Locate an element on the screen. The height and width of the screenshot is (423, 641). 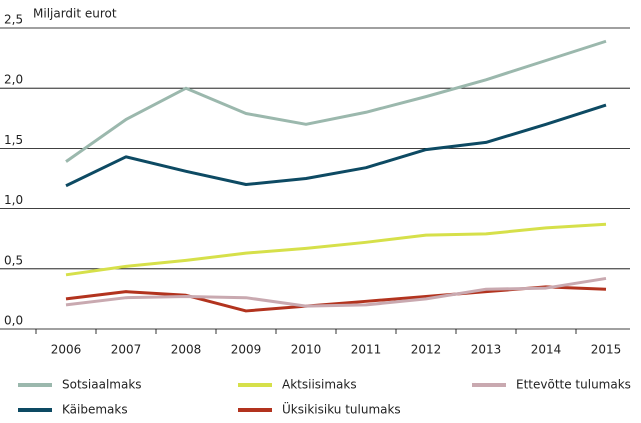
x-tick-label: 2011 is located at coordinates (366, 350).